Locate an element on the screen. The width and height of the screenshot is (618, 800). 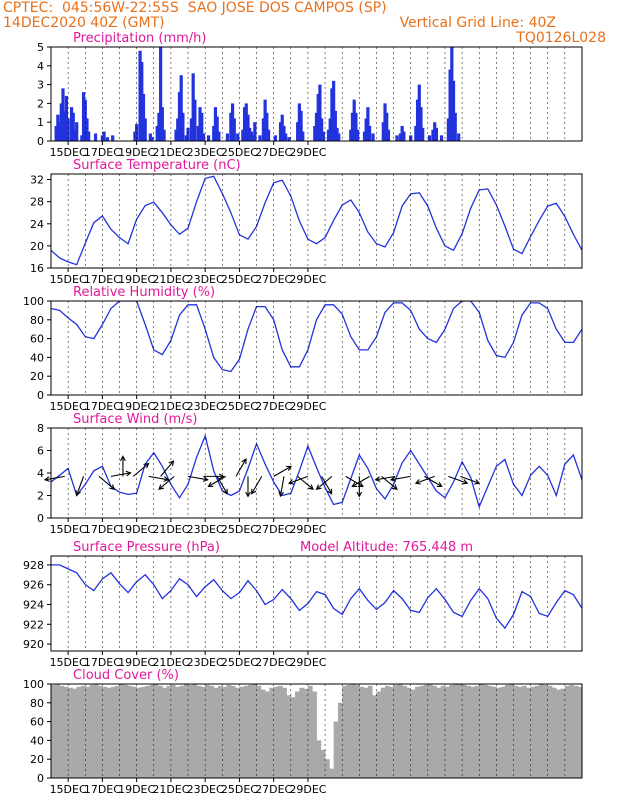
relative-humidity-title: Relative Humidity (%) is located at coordinates (144, 292).